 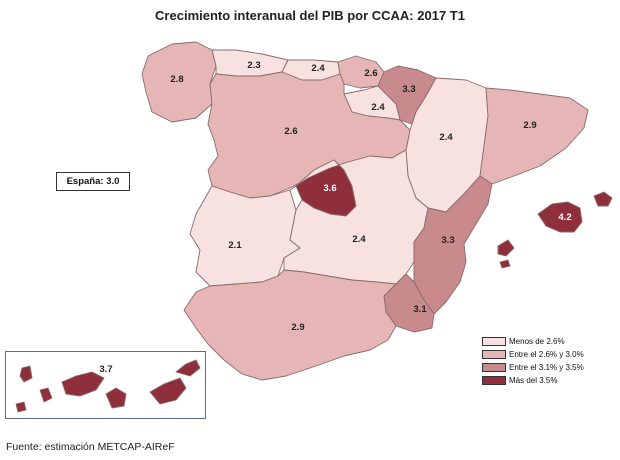 I want to click on label-murcia: 3.1, so click(x=420, y=309).